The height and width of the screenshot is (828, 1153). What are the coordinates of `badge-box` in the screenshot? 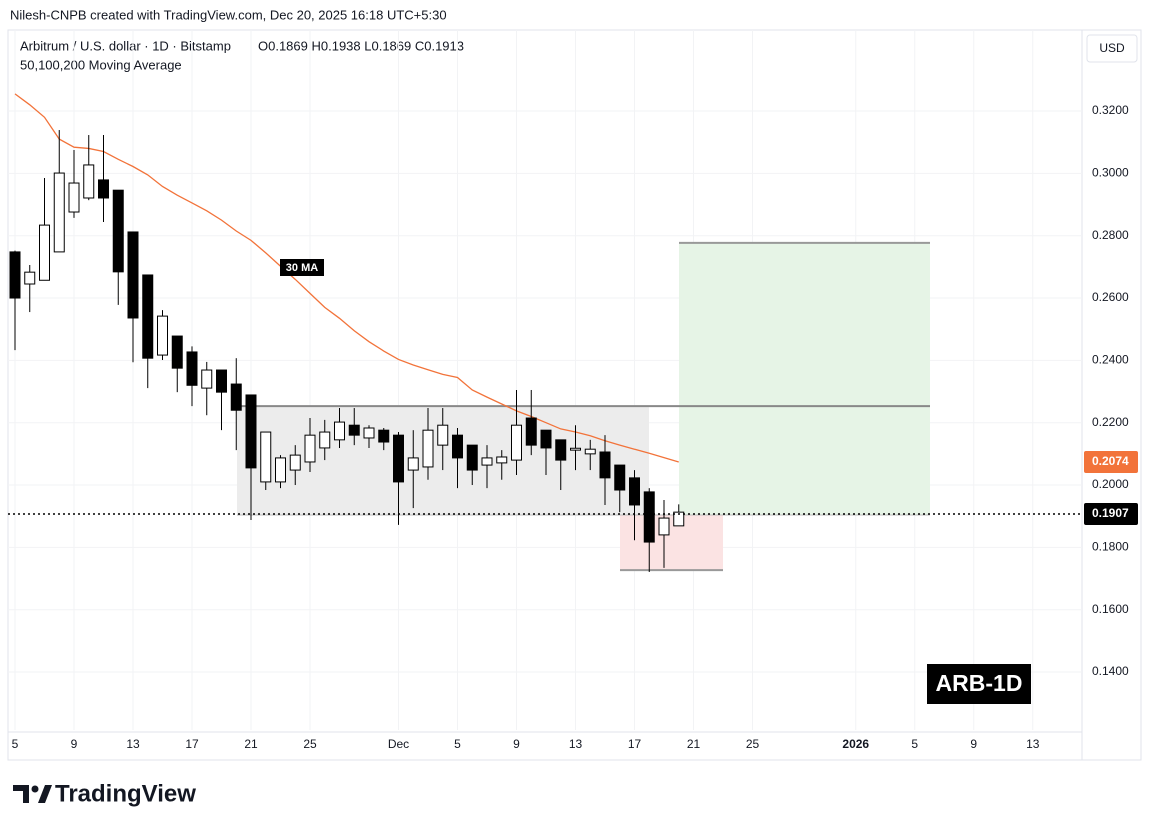 It's located at (979, 684).